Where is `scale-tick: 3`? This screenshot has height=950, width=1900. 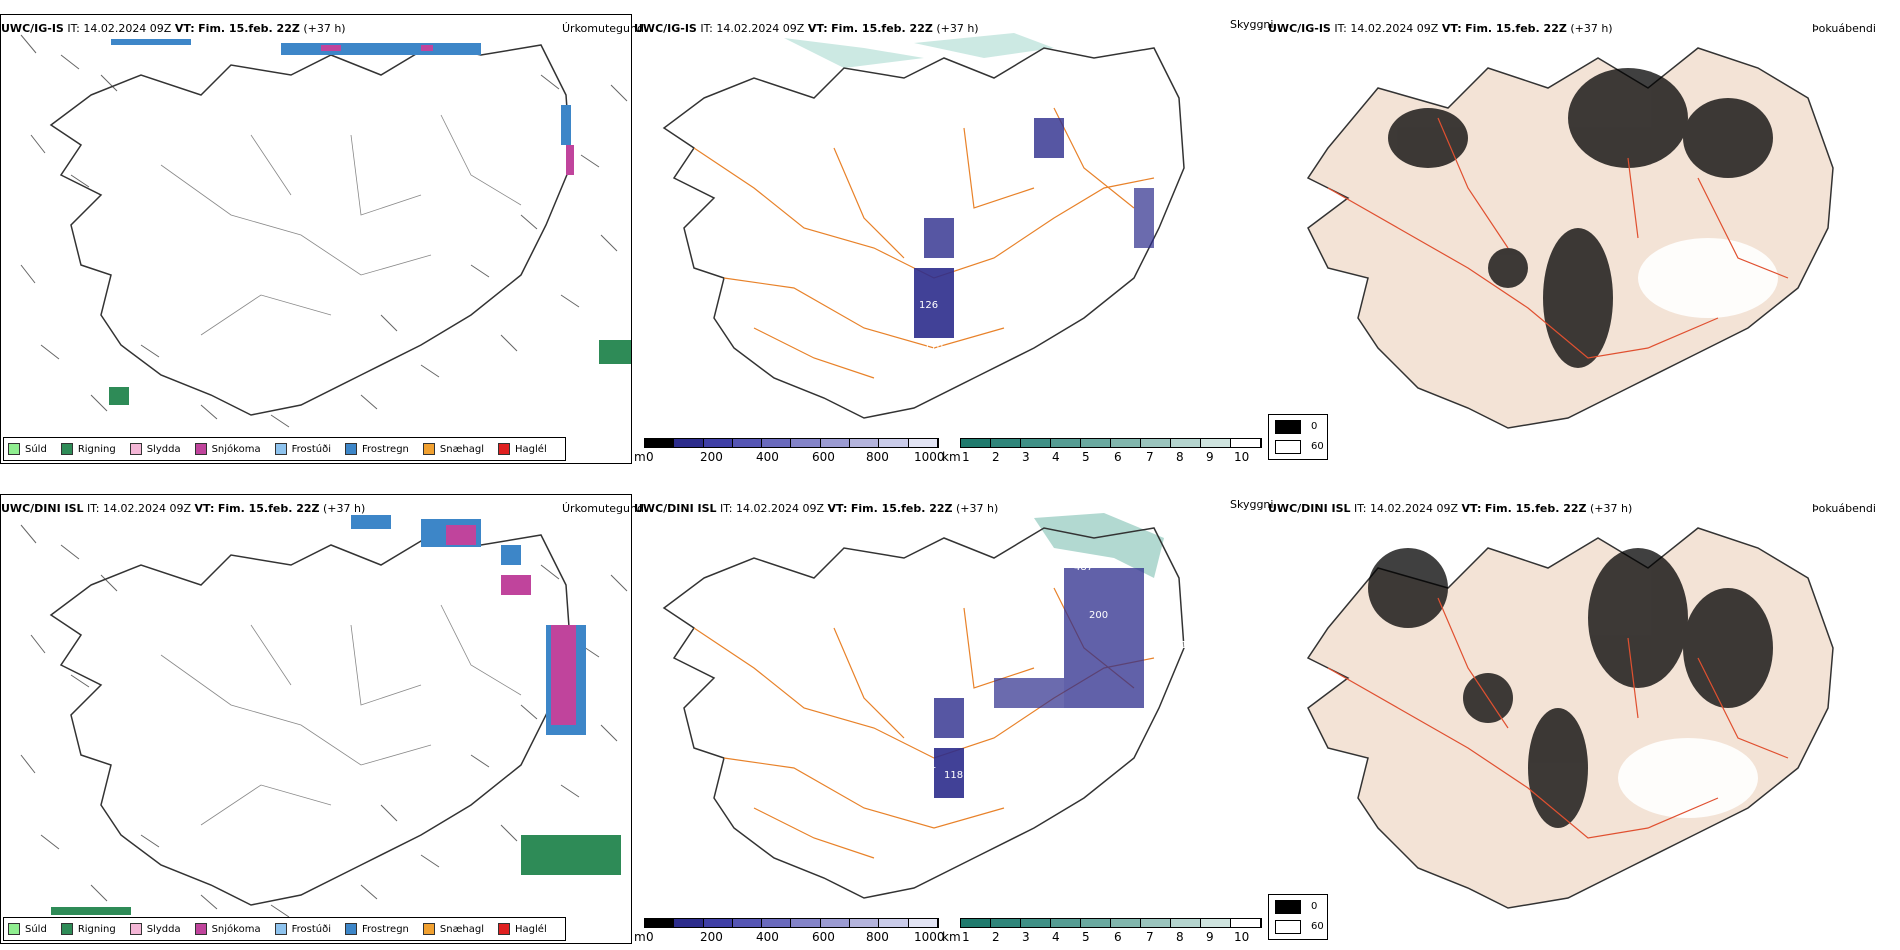 scale-tick: 3 is located at coordinates (1026, 457).